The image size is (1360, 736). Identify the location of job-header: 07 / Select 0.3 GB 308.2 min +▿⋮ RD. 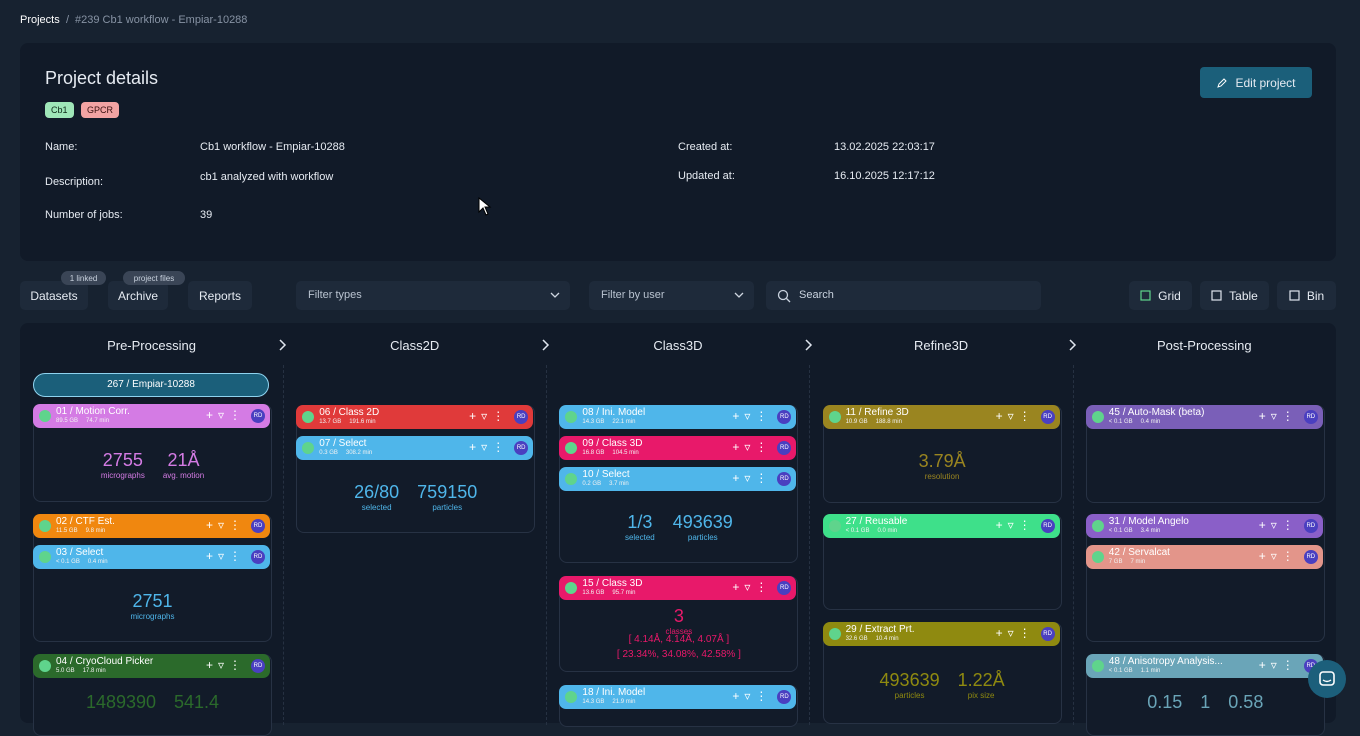
(415, 448).